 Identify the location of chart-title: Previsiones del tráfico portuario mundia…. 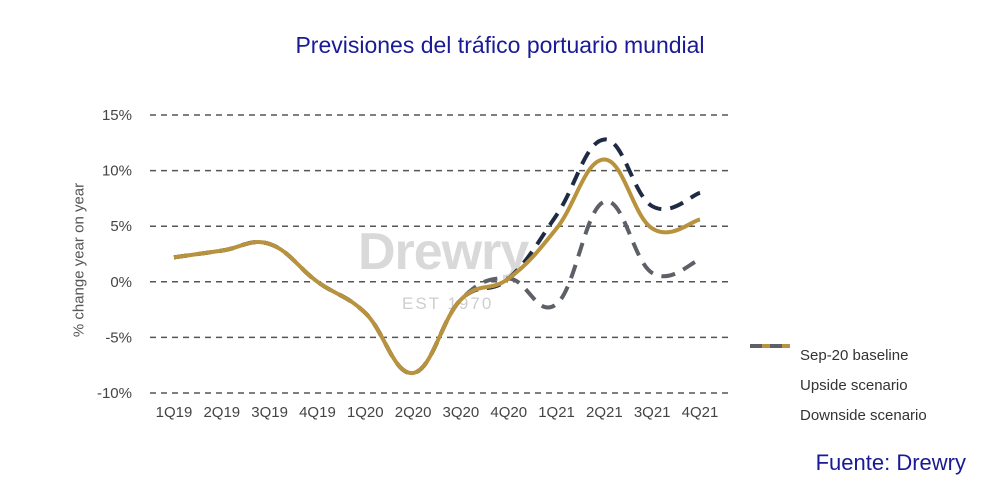
(500, 45).